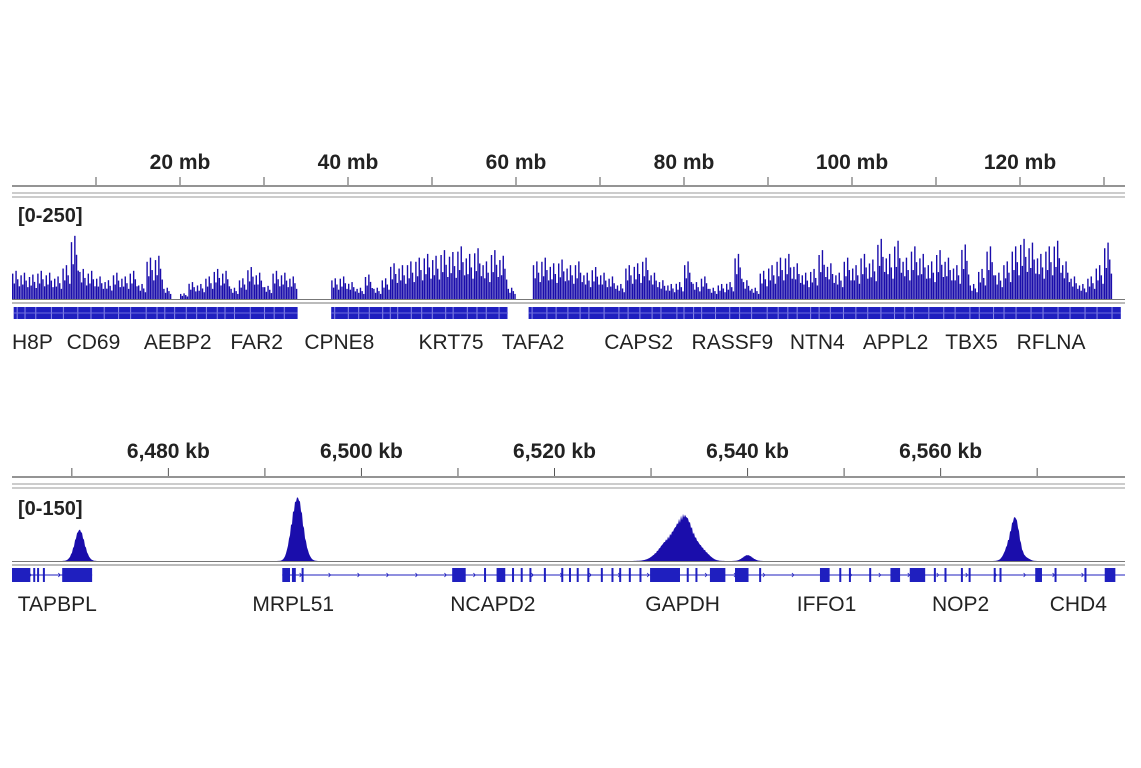 This screenshot has height=768, width=1141. What do you see at coordinates (293, 604) in the screenshot?
I see `gene-label: MRPL51` at bounding box center [293, 604].